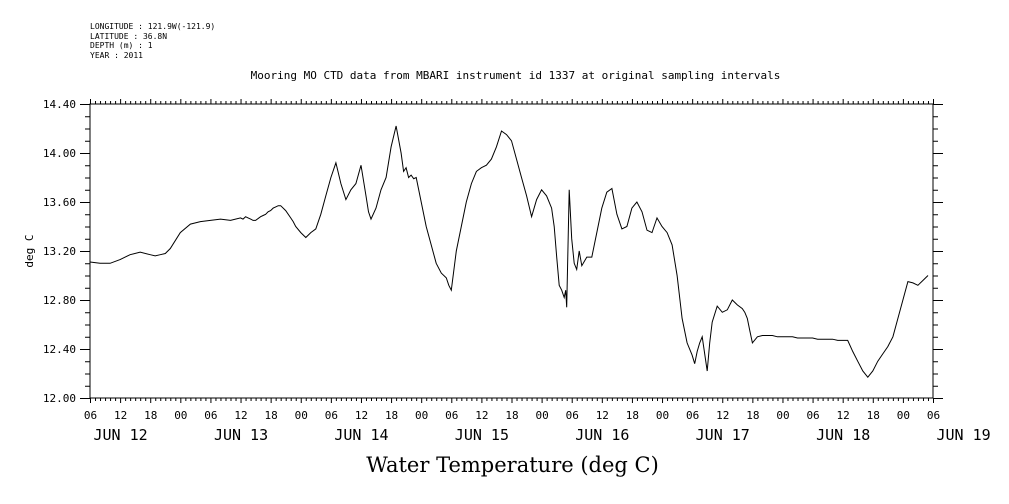  What do you see at coordinates (59, 300) in the screenshot?
I see `y-tick-label: 12.80` at bounding box center [59, 300].